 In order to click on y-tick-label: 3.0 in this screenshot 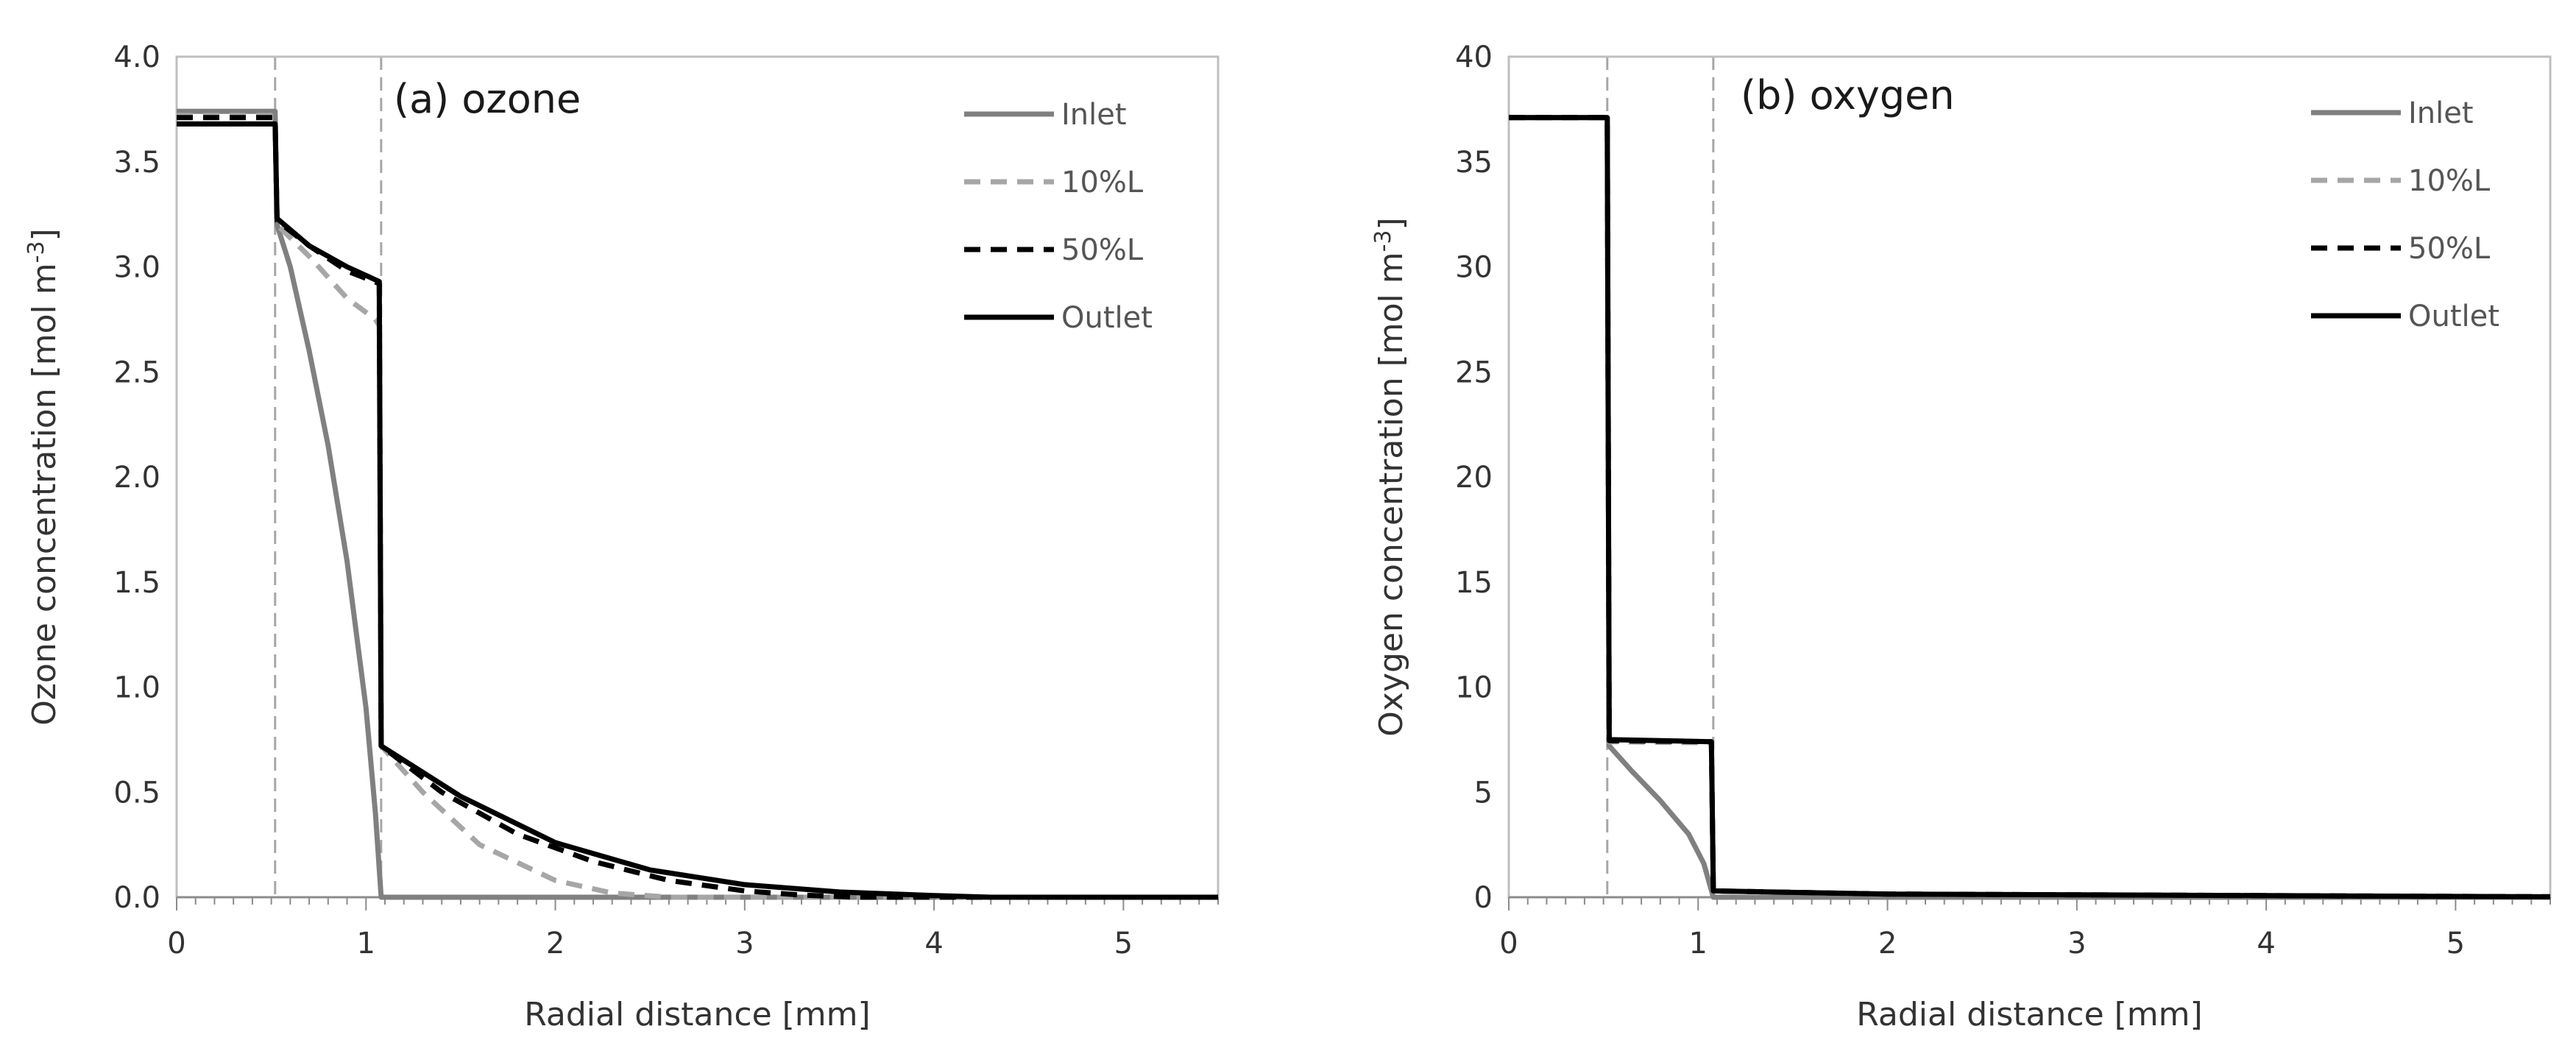, I will do `click(136, 268)`.